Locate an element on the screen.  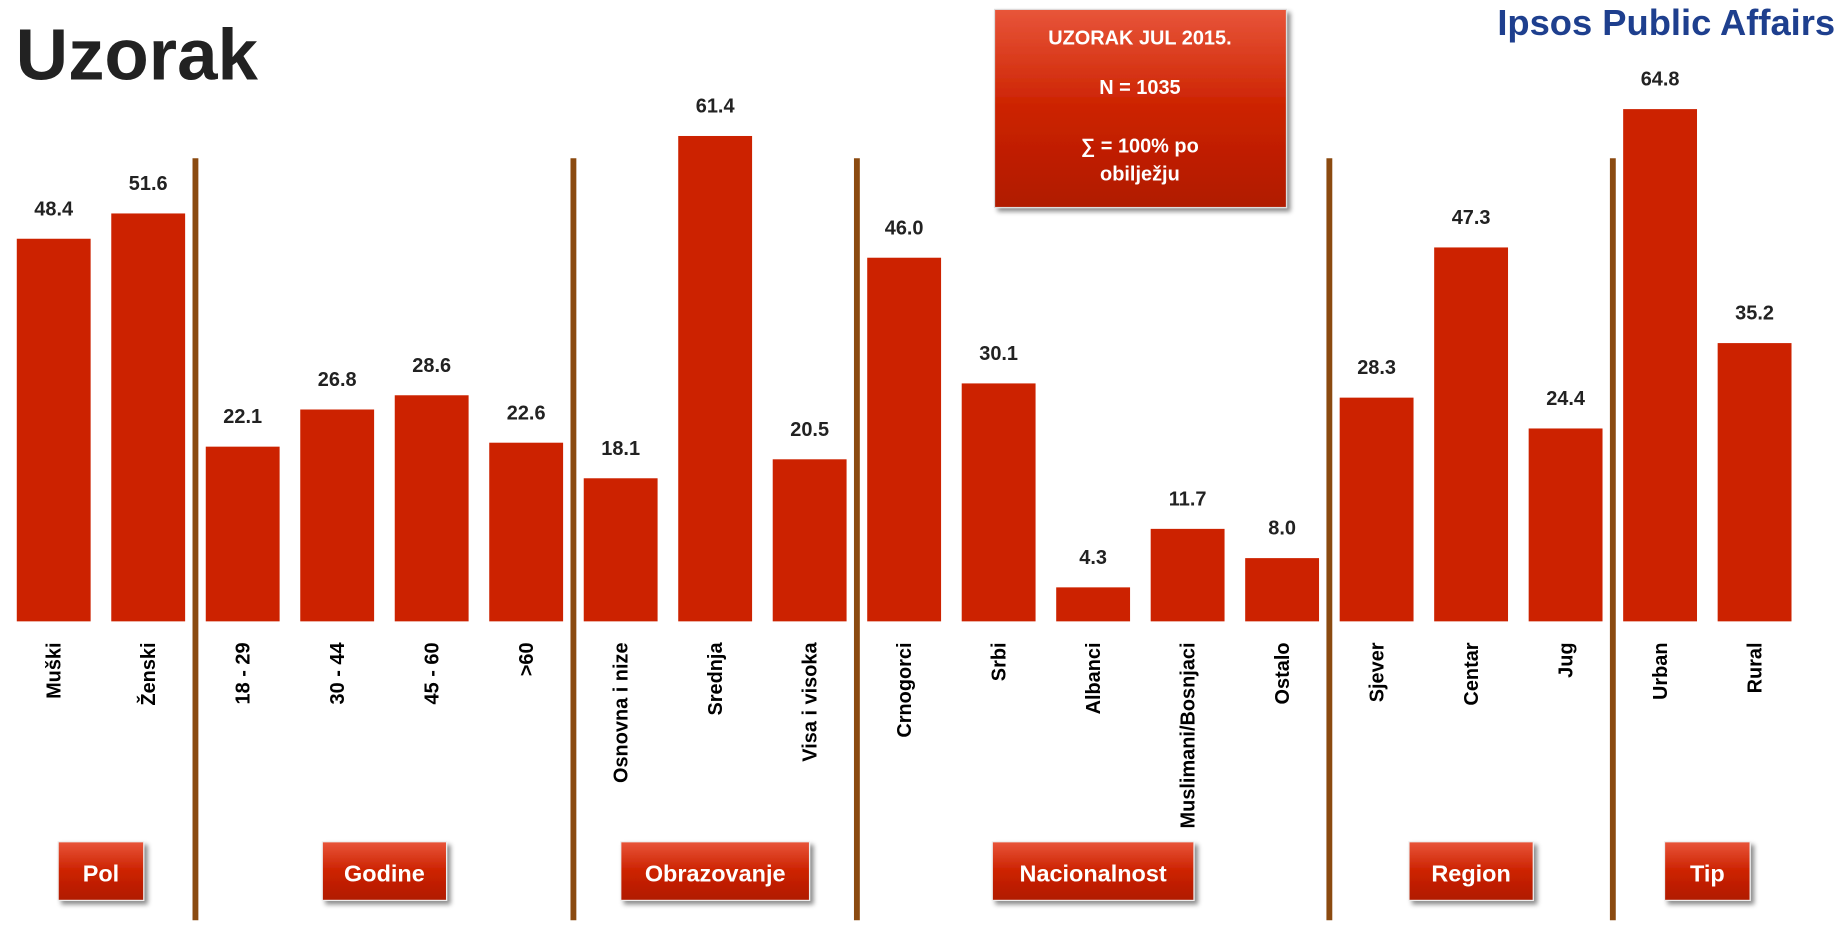
value-label: 35.2 is located at coordinates (1754, 314).